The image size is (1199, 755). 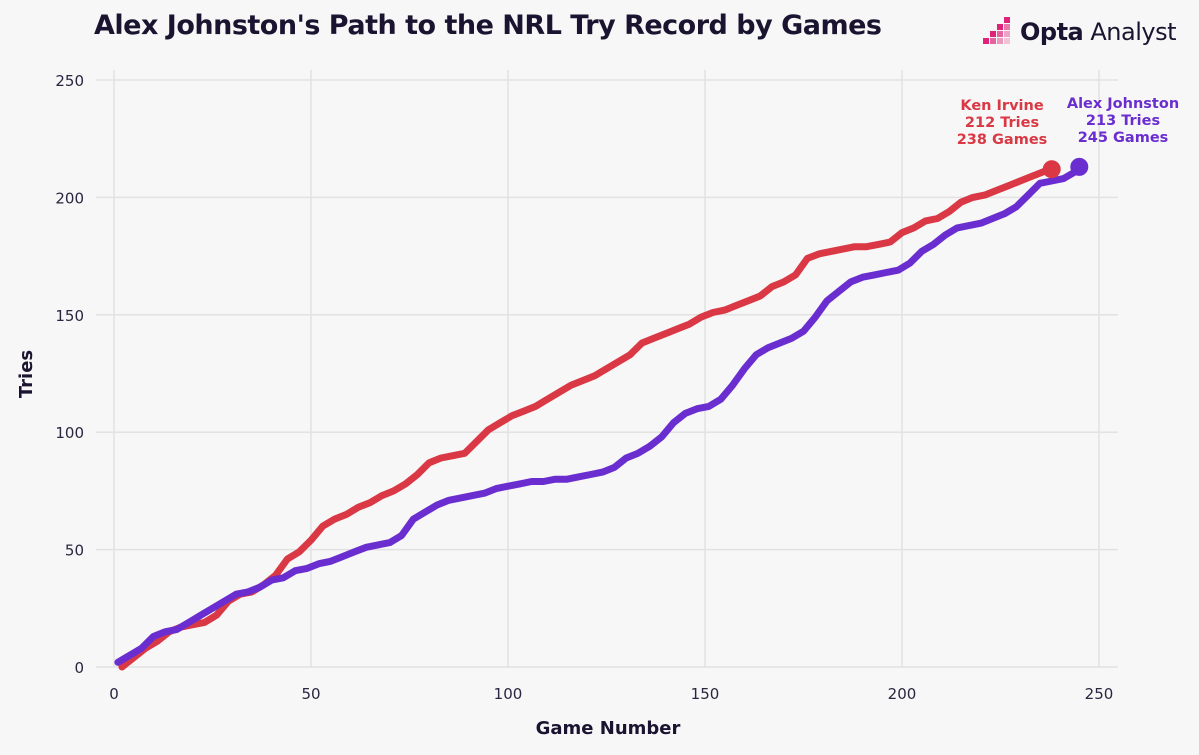 I want to click on x-tick-label: 250, so click(x=1099, y=694).